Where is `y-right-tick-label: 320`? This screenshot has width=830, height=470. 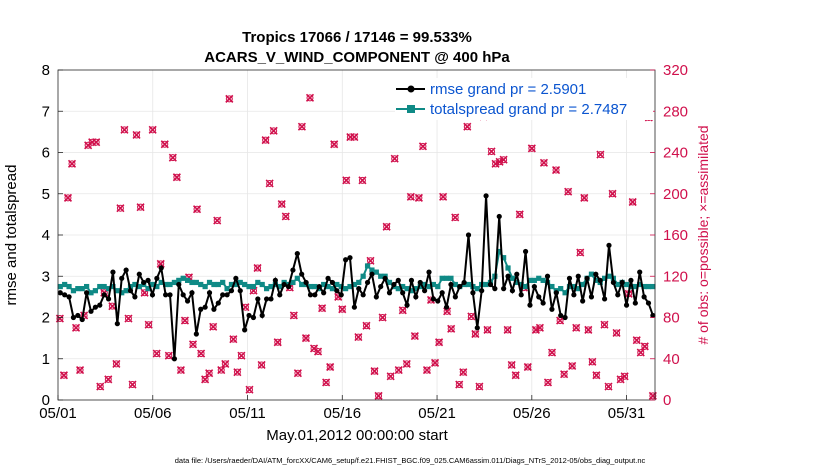 y-right-tick-label: 320 is located at coordinates (675, 70).